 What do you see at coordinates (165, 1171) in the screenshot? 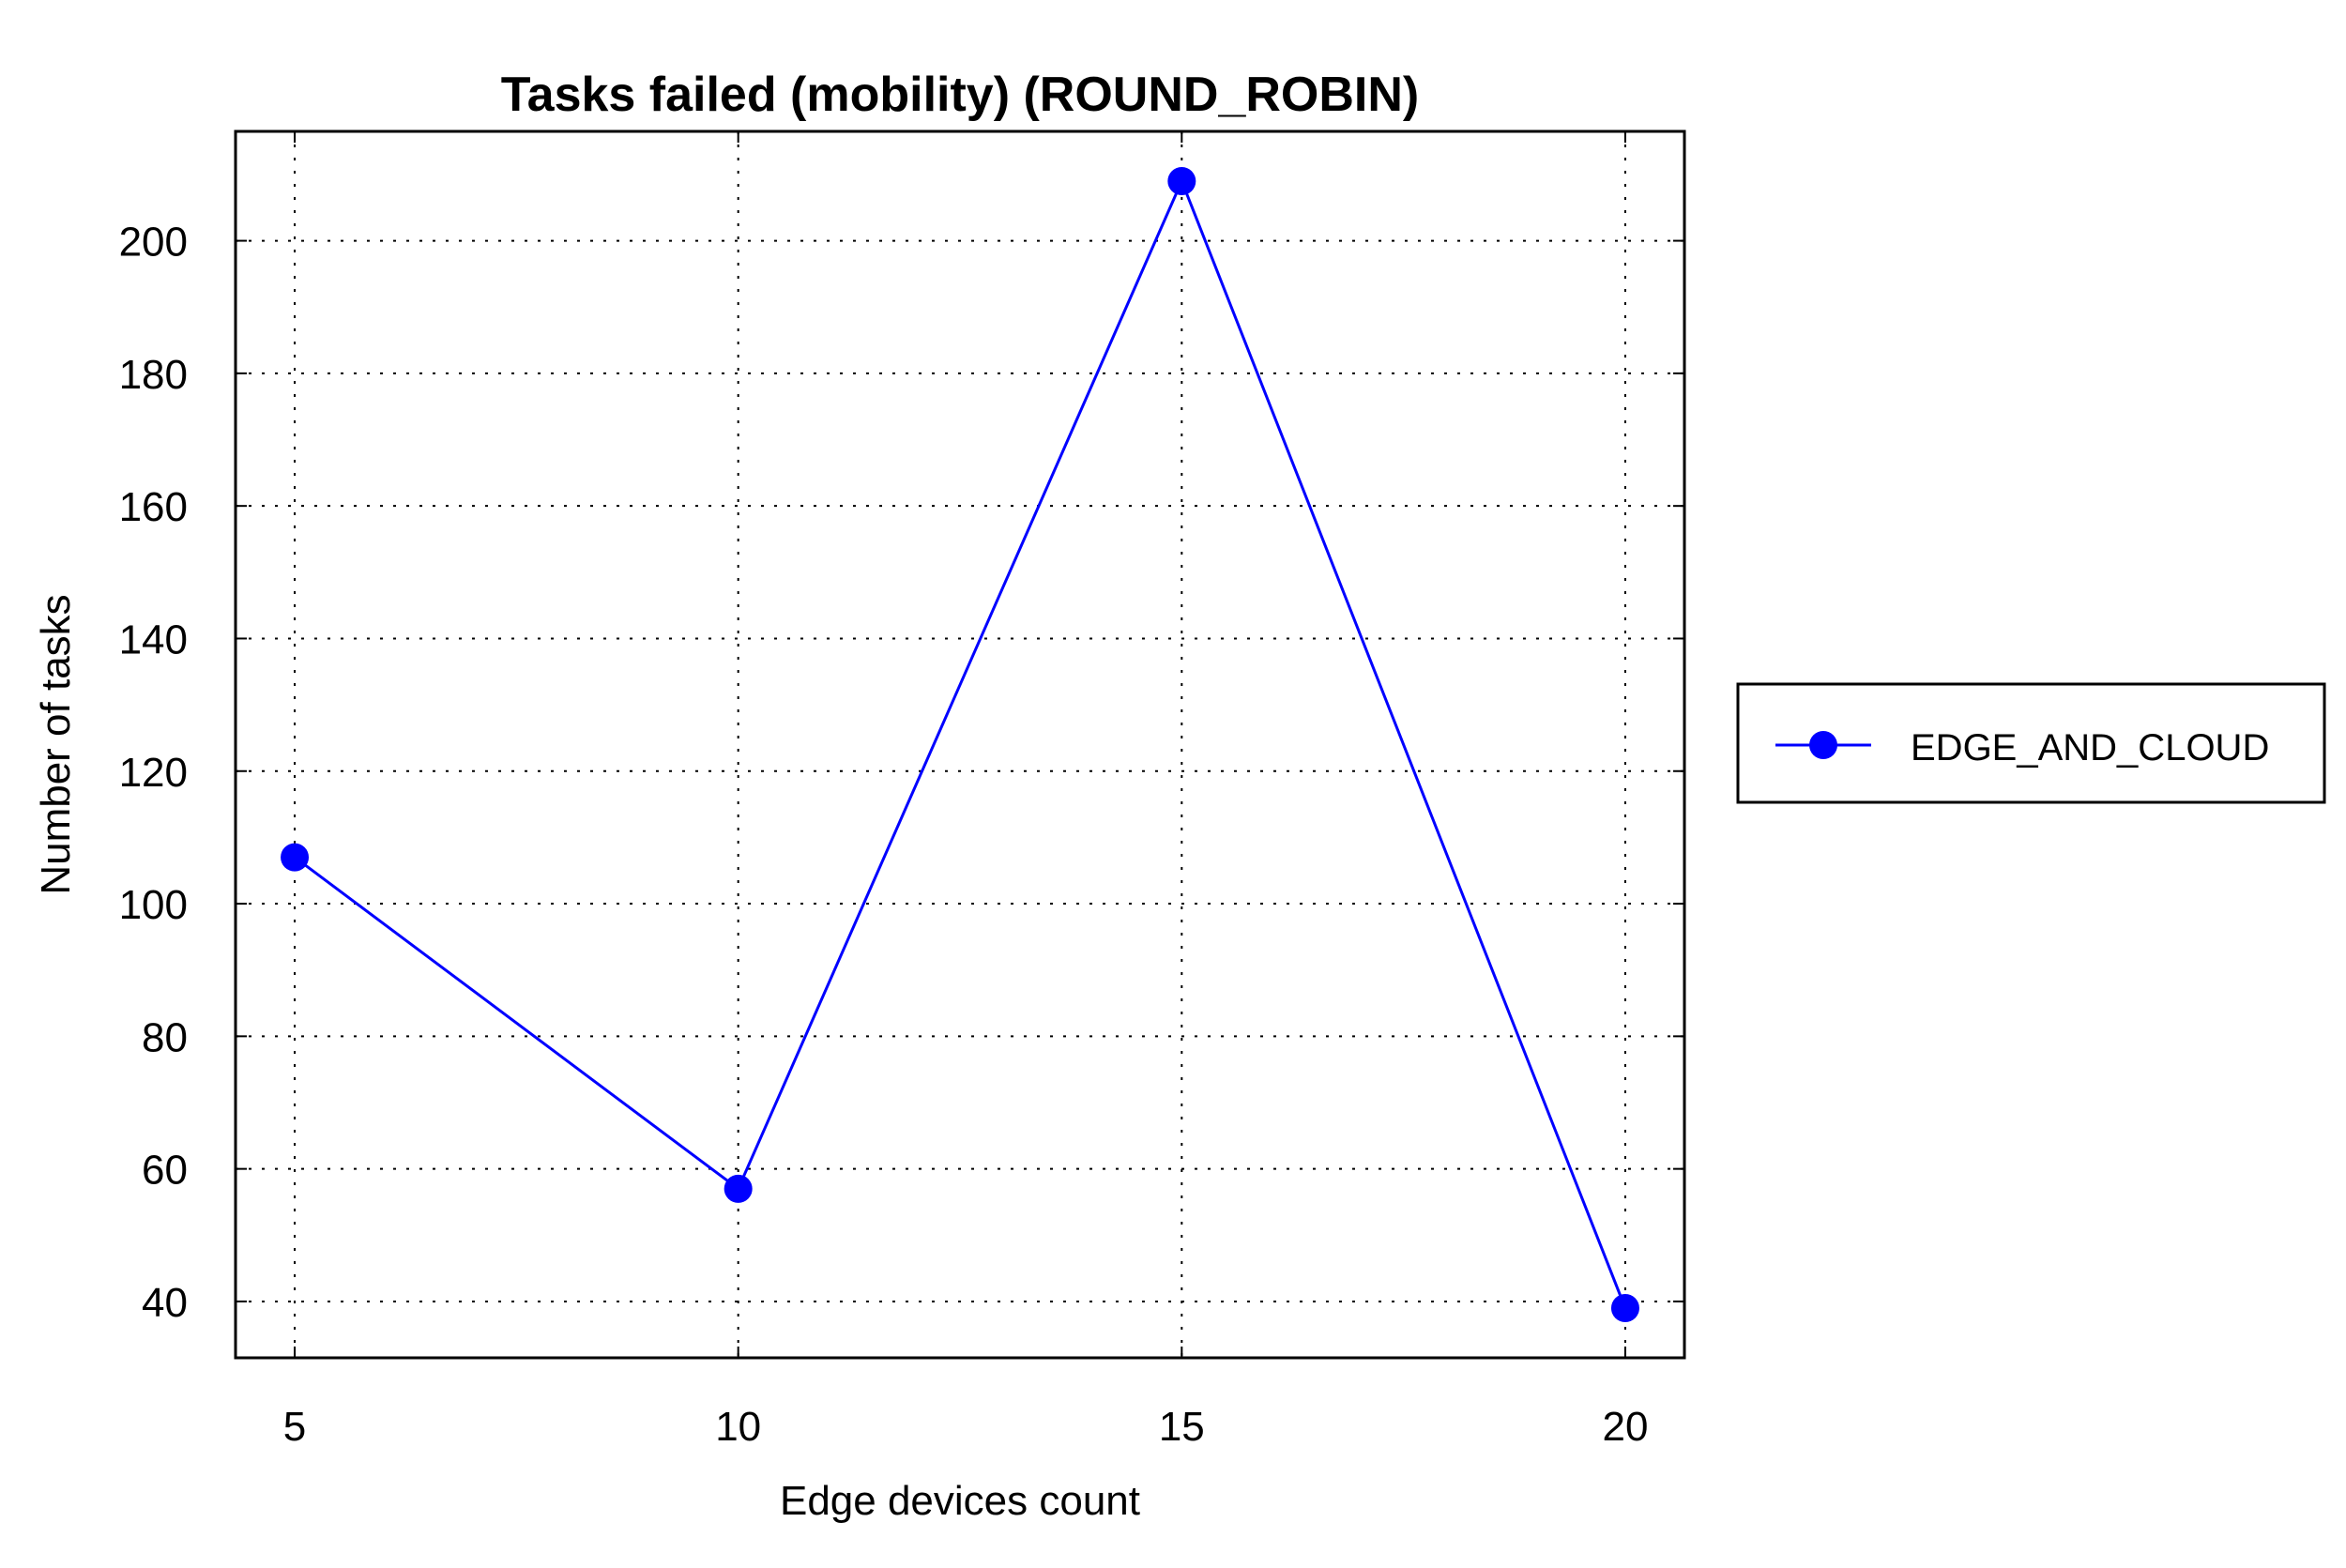
I see `y-tick-label: 60` at bounding box center [165, 1171].